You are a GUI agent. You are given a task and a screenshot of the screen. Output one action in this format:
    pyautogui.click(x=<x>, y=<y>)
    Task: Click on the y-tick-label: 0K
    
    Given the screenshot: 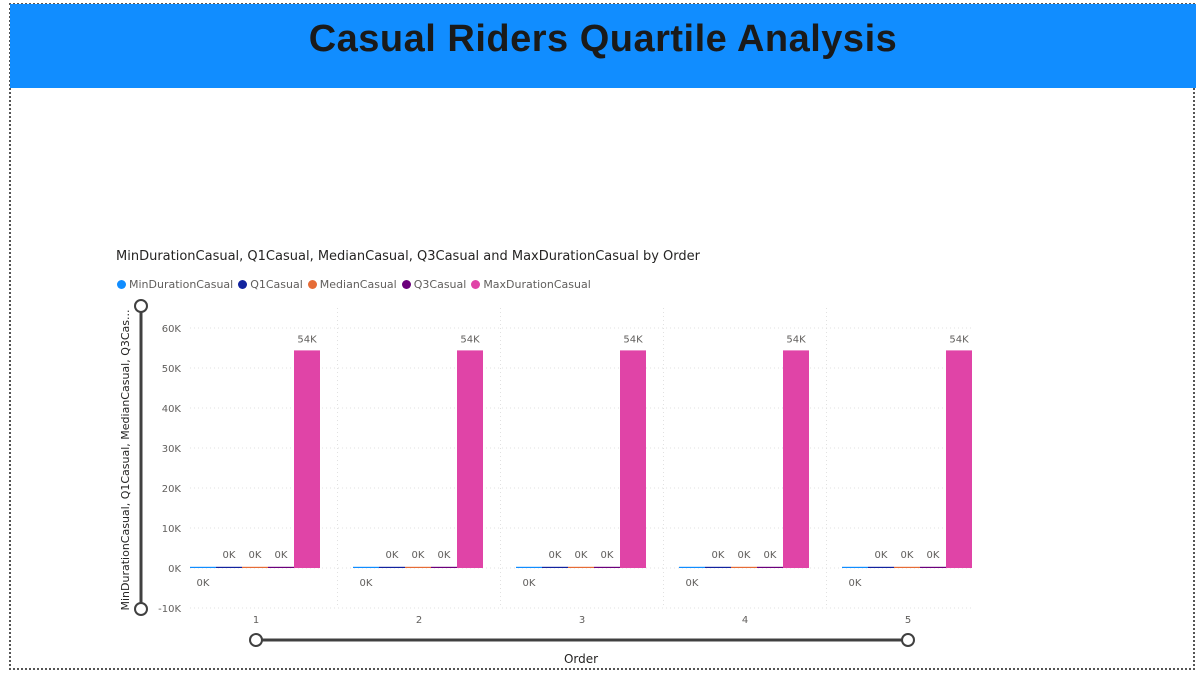 What is the action you would take?
    pyautogui.click(x=174, y=569)
    